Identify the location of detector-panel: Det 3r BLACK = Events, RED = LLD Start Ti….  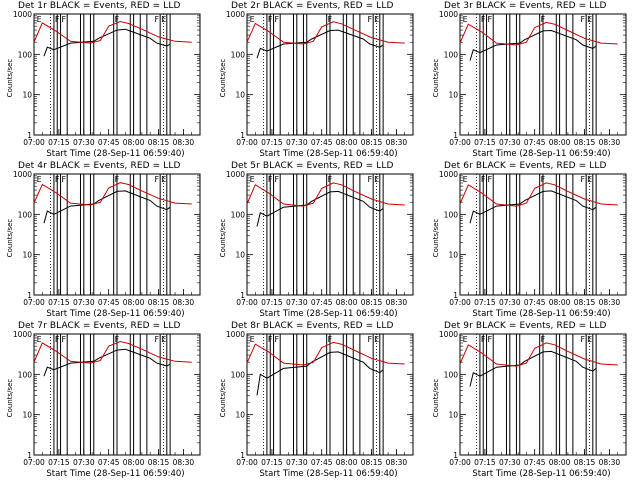
(532, 80).